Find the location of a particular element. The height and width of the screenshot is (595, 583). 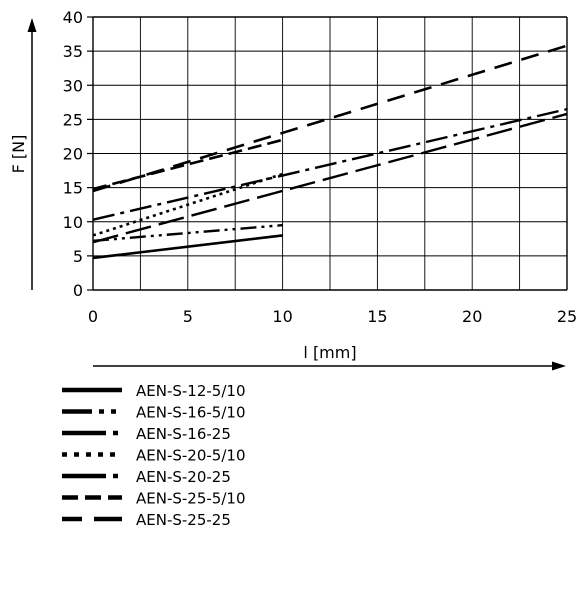

y-tick-label: 35 is located at coordinates (73, 51).